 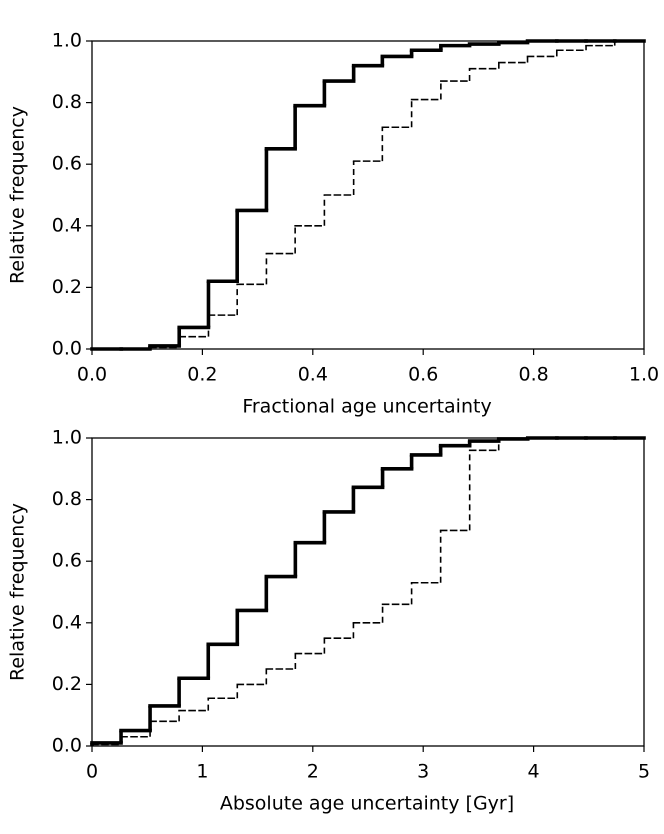 I want to click on x-tick-label: 4, so click(x=534, y=772).